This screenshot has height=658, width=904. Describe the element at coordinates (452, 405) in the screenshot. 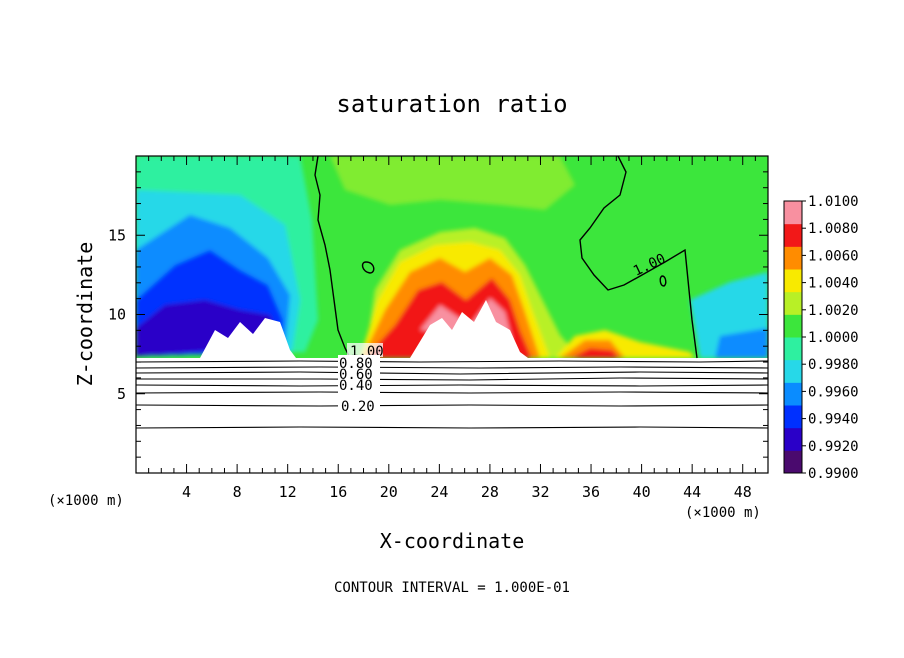

I see `contour-line-0.20` at that location.